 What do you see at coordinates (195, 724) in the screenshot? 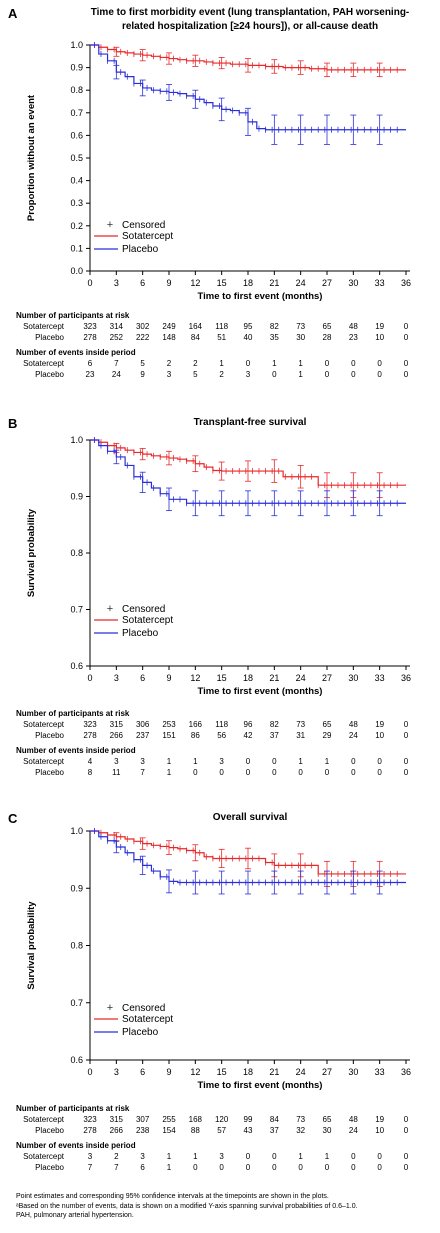
I see `risk-cell: 166` at bounding box center [195, 724].